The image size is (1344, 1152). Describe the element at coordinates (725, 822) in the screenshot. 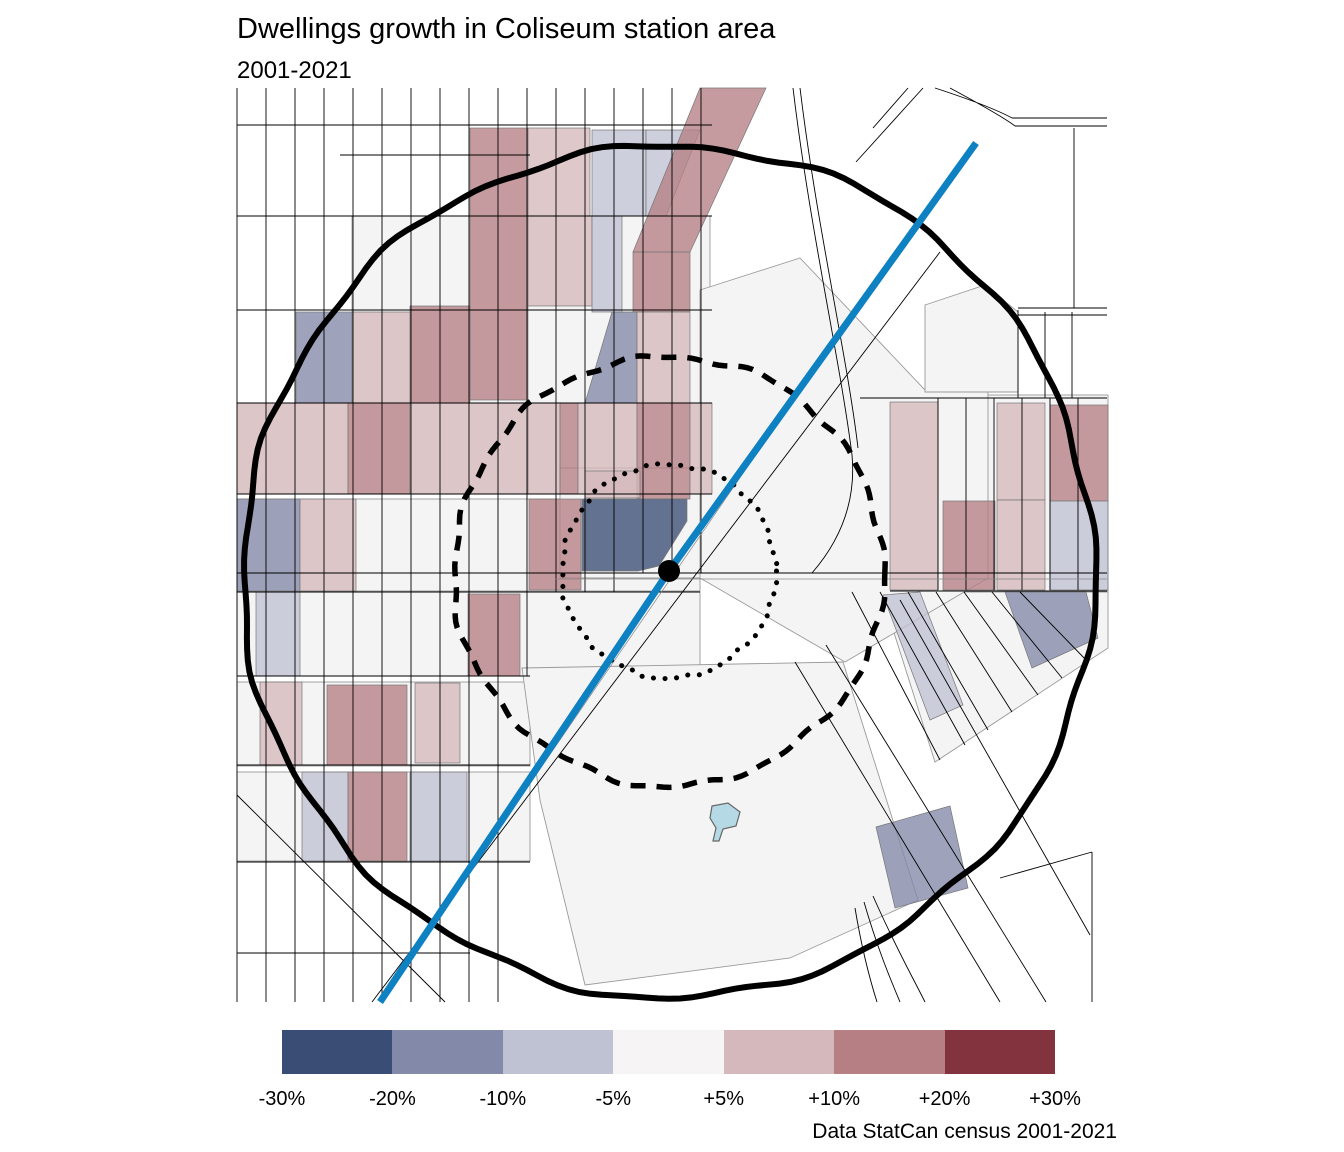

I see `pond-water` at that location.